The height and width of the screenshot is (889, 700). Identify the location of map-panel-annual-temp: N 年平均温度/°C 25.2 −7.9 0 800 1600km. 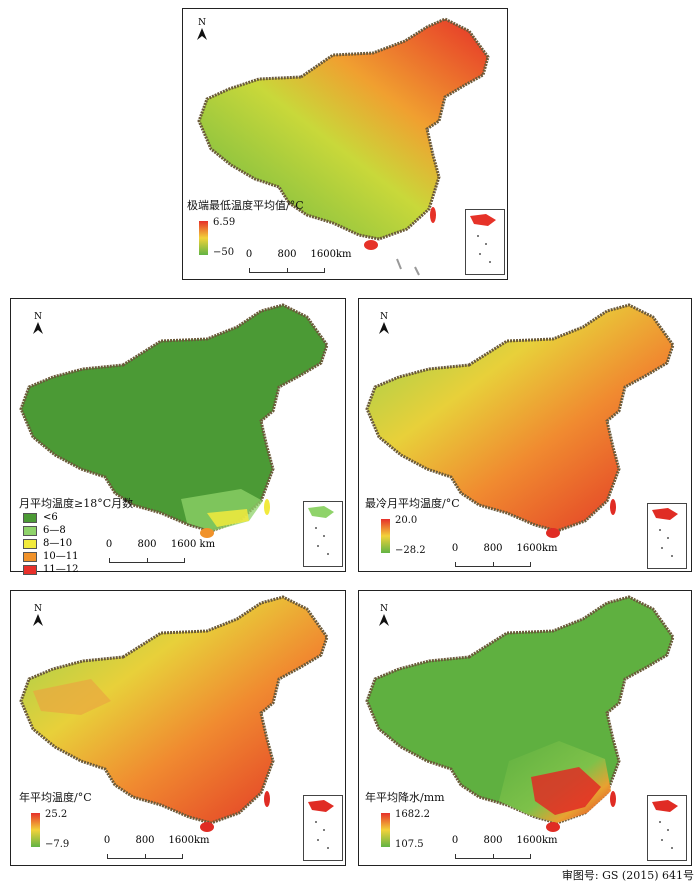
(178, 728).